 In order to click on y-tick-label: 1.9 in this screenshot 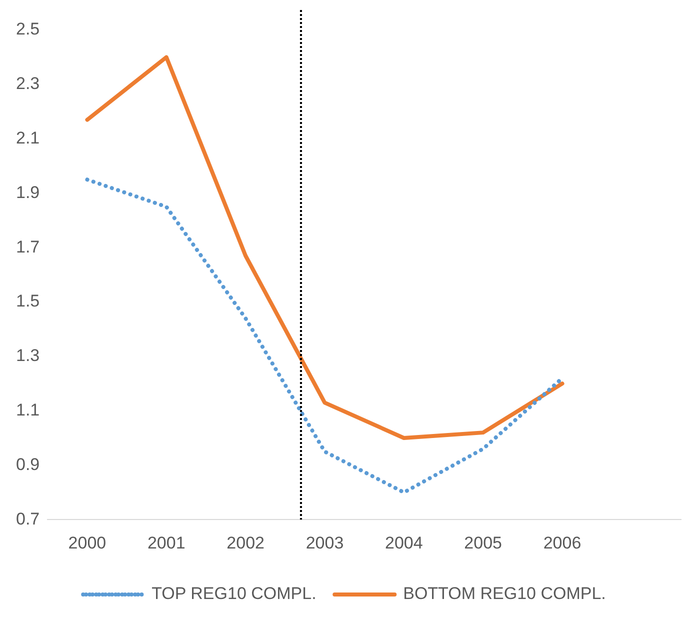, I will do `click(28, 192)`.